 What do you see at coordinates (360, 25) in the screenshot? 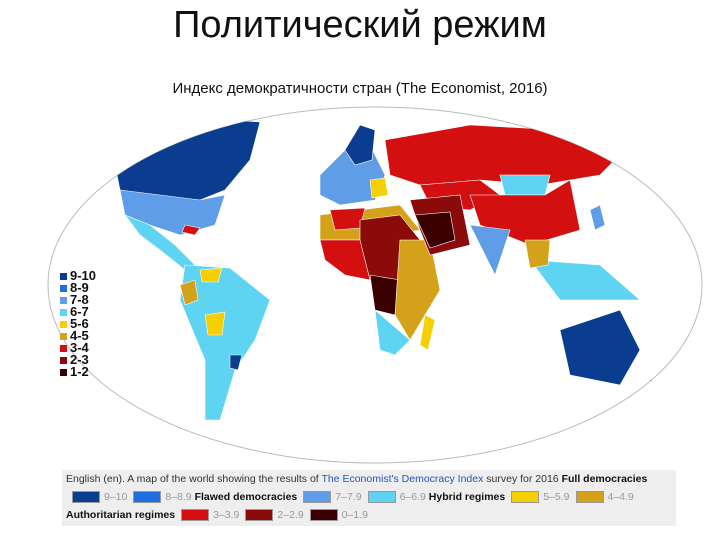
I see `title: Политический режим` at bounding box center [360, 25].